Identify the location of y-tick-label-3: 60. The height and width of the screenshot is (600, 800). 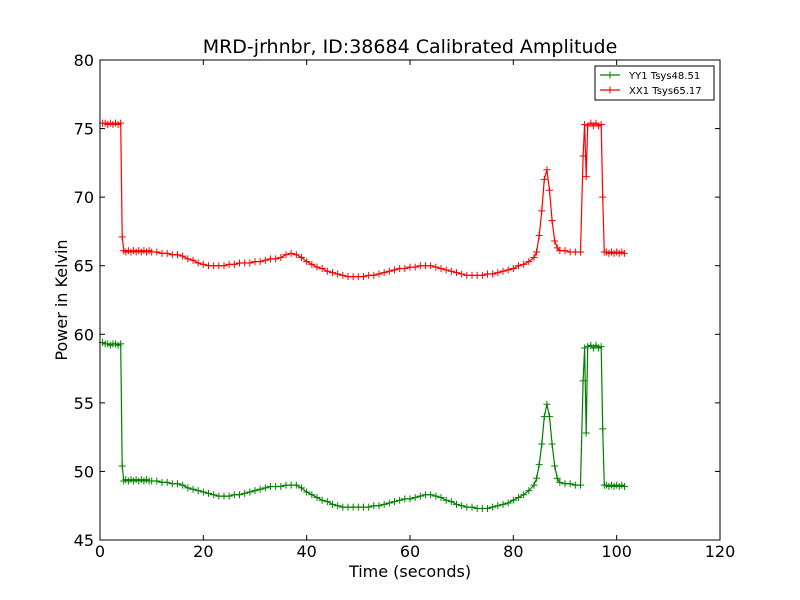
(84, 334).